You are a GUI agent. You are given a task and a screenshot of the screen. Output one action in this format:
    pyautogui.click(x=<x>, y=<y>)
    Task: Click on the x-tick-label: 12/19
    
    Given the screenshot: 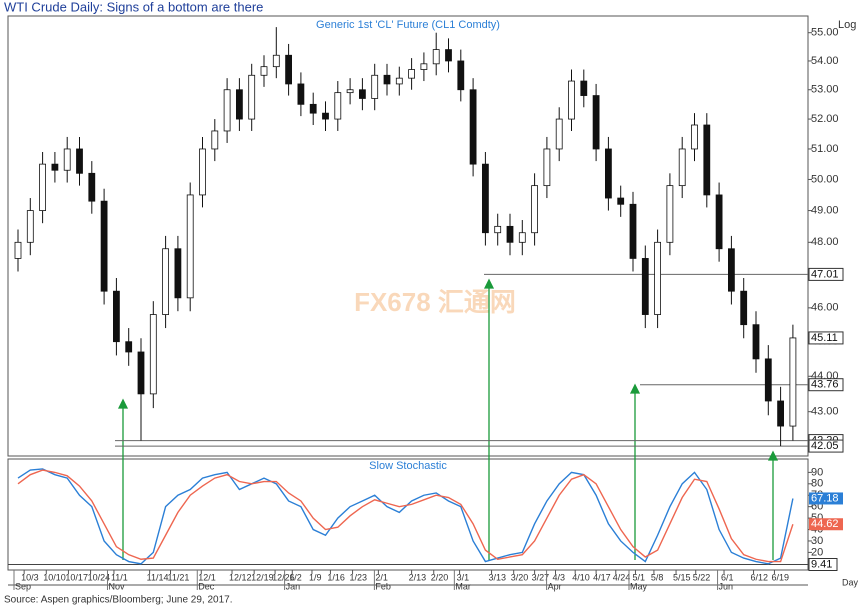 What is the action you would take?
    pyautogui.click(x=262, y=577)
    